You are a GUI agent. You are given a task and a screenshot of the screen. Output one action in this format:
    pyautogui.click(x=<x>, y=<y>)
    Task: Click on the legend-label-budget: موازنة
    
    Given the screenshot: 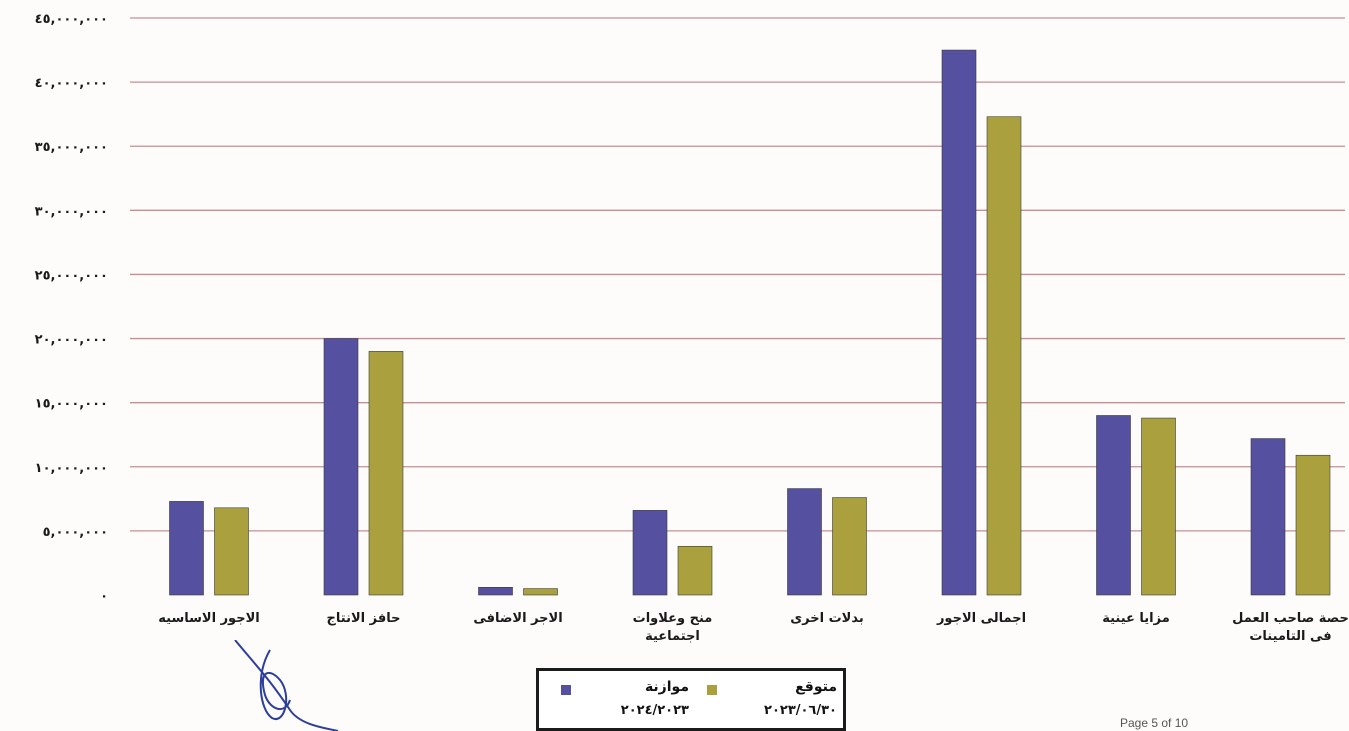 What is the action you would take?
    pyautogui.click(x=666, y=687)
    